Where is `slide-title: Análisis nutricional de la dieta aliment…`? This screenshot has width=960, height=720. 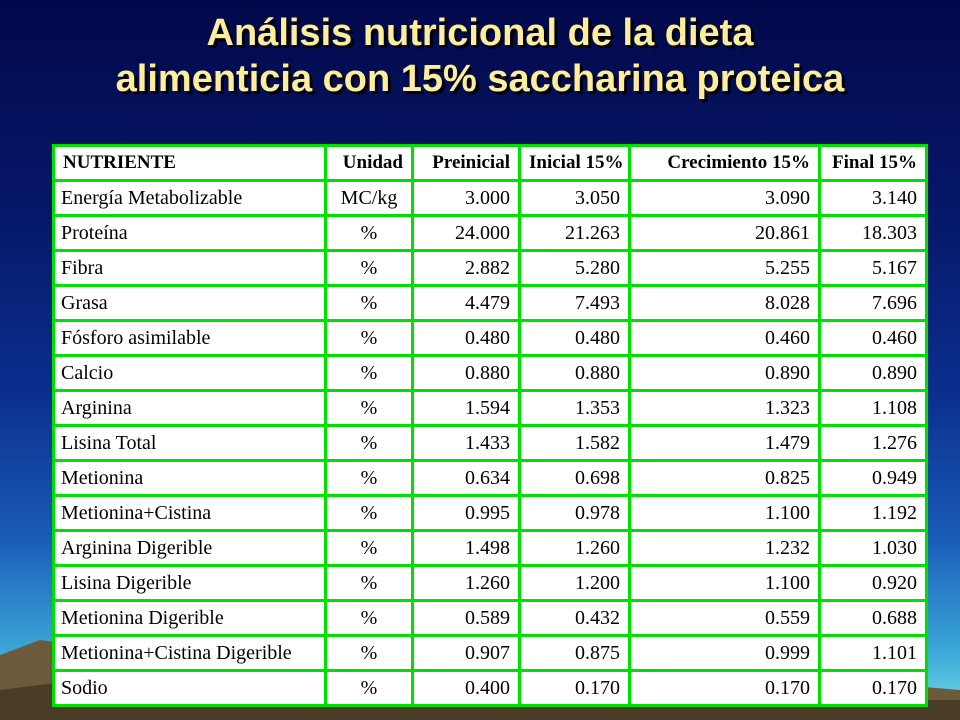
slide-title: Análisis nutricional de la dieta aliment… is located at coordinates (480, 56).